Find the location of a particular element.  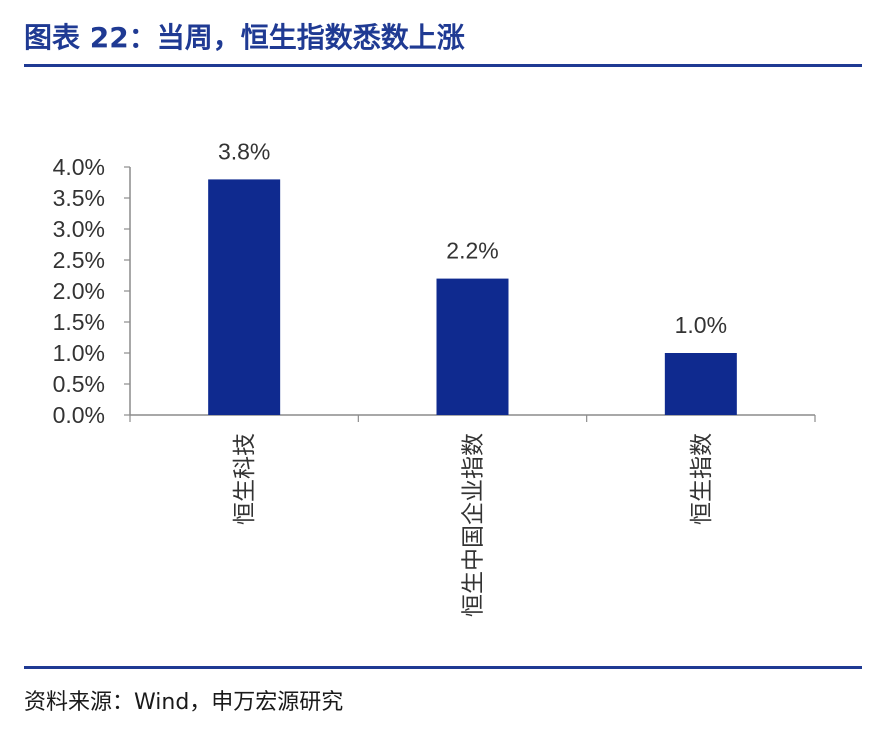

y-tick-label: 3.0% is located at coordinates (79, 229).